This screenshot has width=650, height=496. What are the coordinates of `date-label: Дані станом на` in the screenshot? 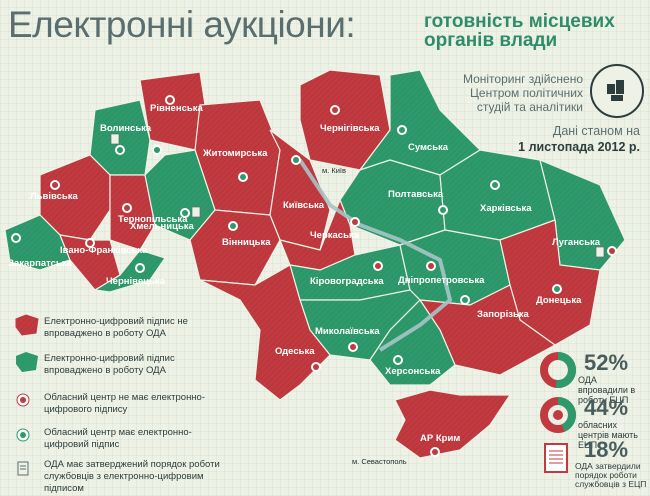 It's located at (596, 131).